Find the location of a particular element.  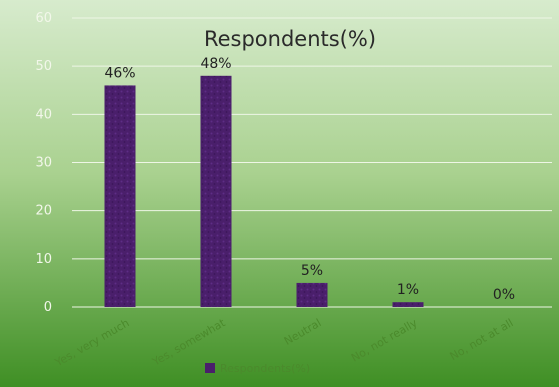

chart-title: Respondents(%) is located at coordinates (290, 39).